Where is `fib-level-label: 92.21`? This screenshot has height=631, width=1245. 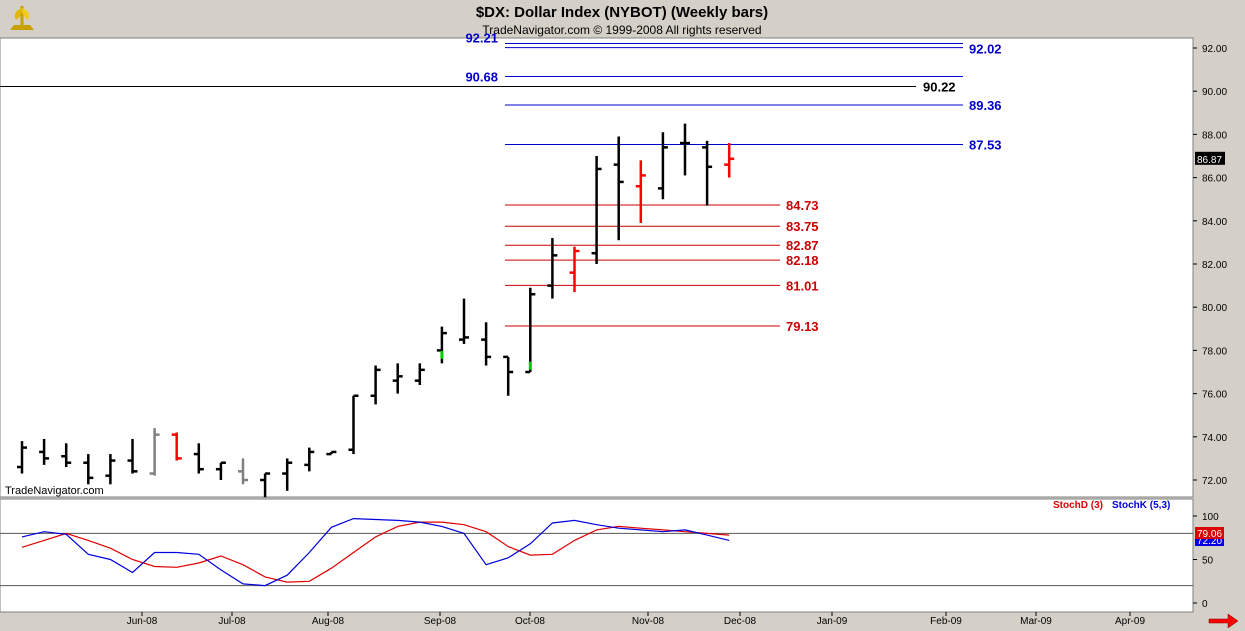
fib-level-label: 92.21 is located at coordinates (481, 37).